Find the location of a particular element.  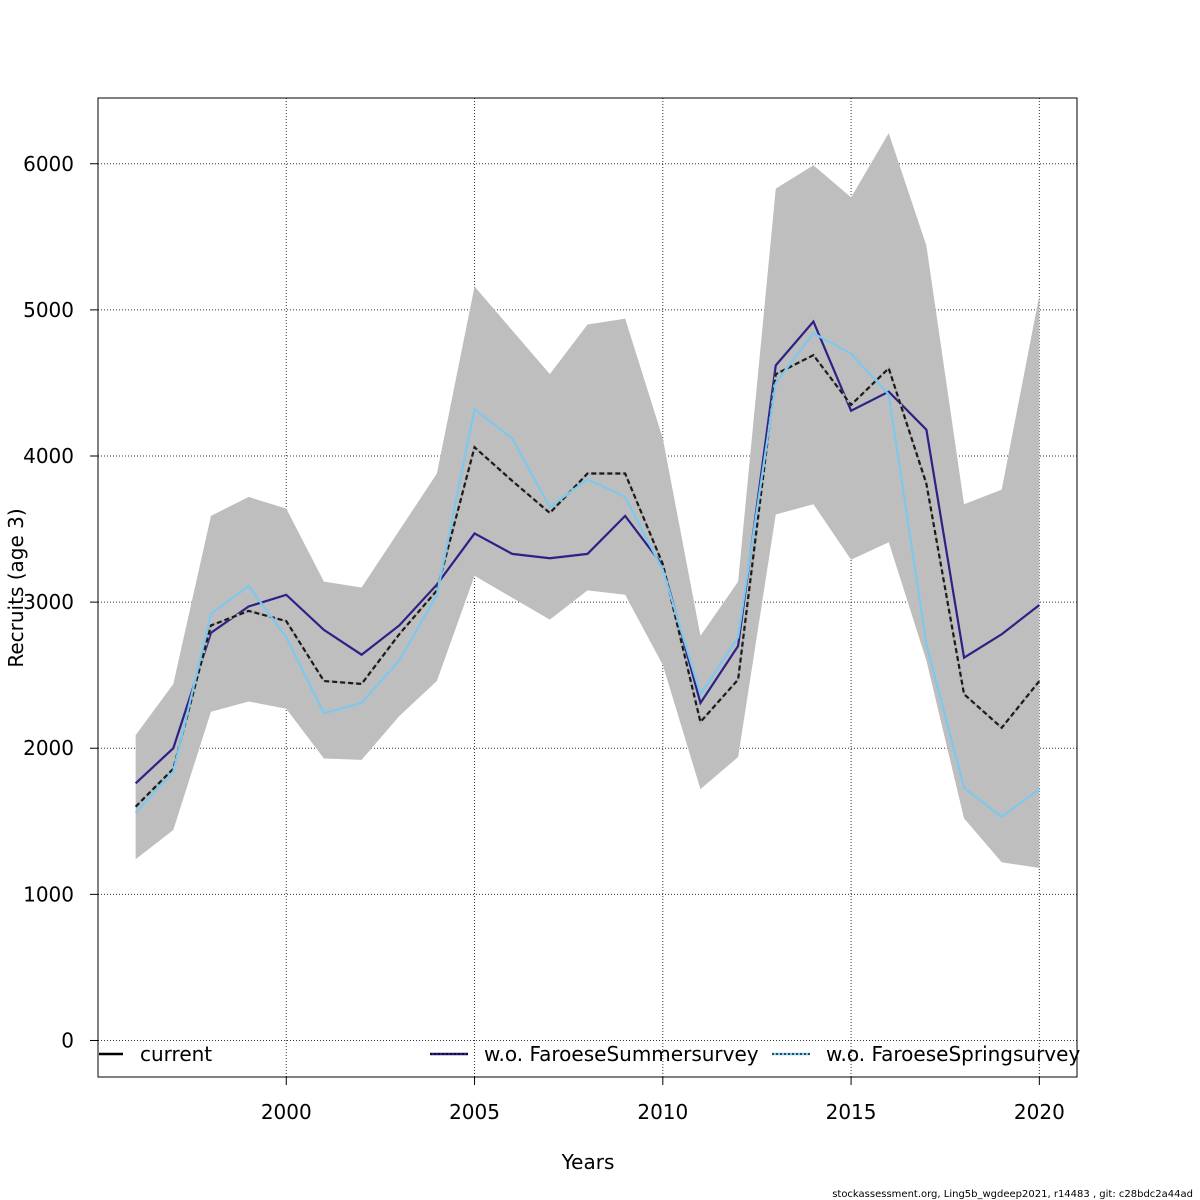

y-tick-label-2000: 2000 is located at coordinates (48, 748).